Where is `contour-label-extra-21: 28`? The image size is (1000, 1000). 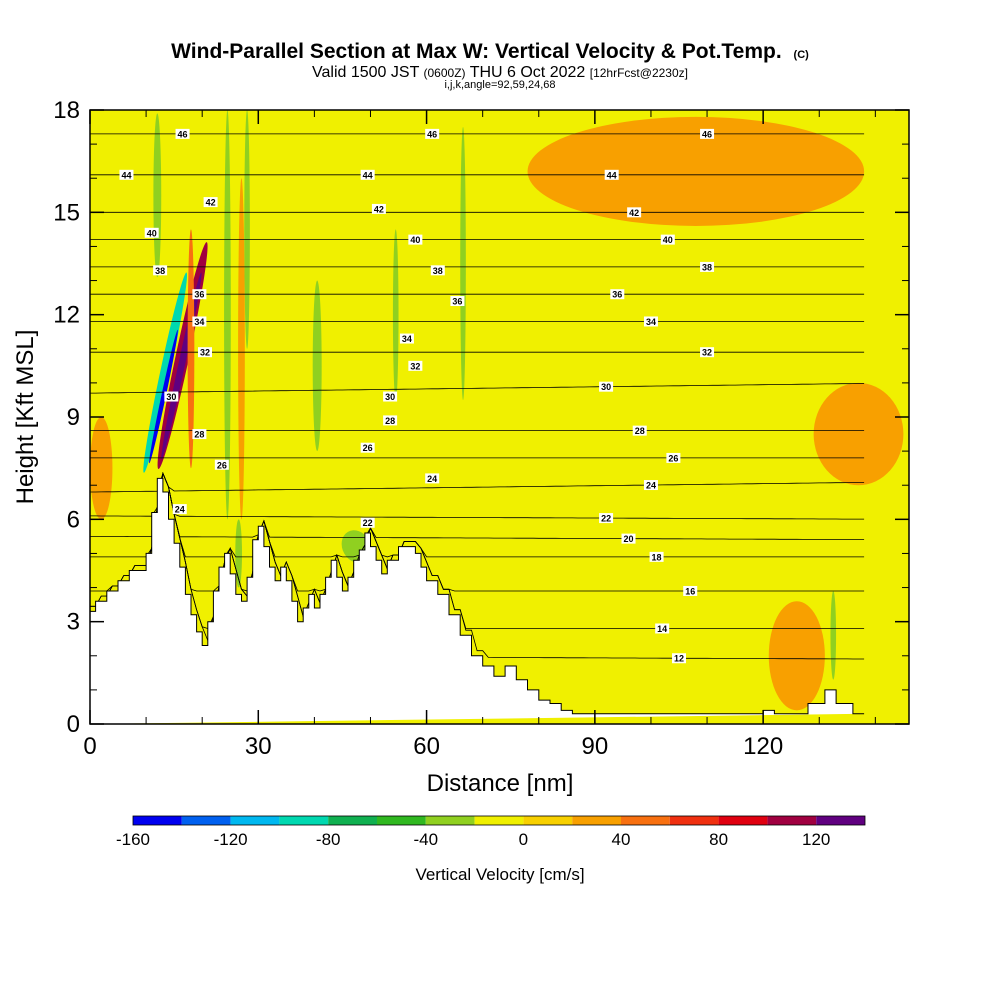
contour-label-extra-21: 28 is located at coordinates (390, 420).